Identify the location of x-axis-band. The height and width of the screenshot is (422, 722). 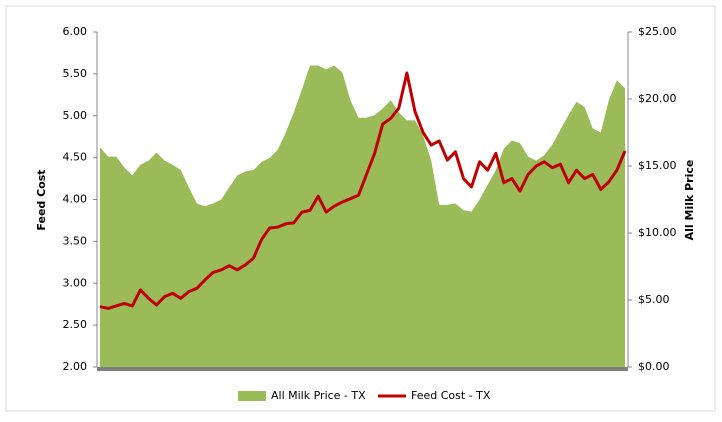
(362, 369).